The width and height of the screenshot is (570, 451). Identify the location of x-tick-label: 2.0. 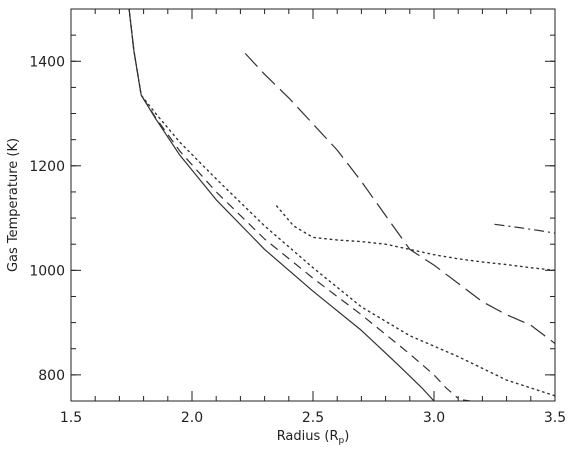
(192, 418).